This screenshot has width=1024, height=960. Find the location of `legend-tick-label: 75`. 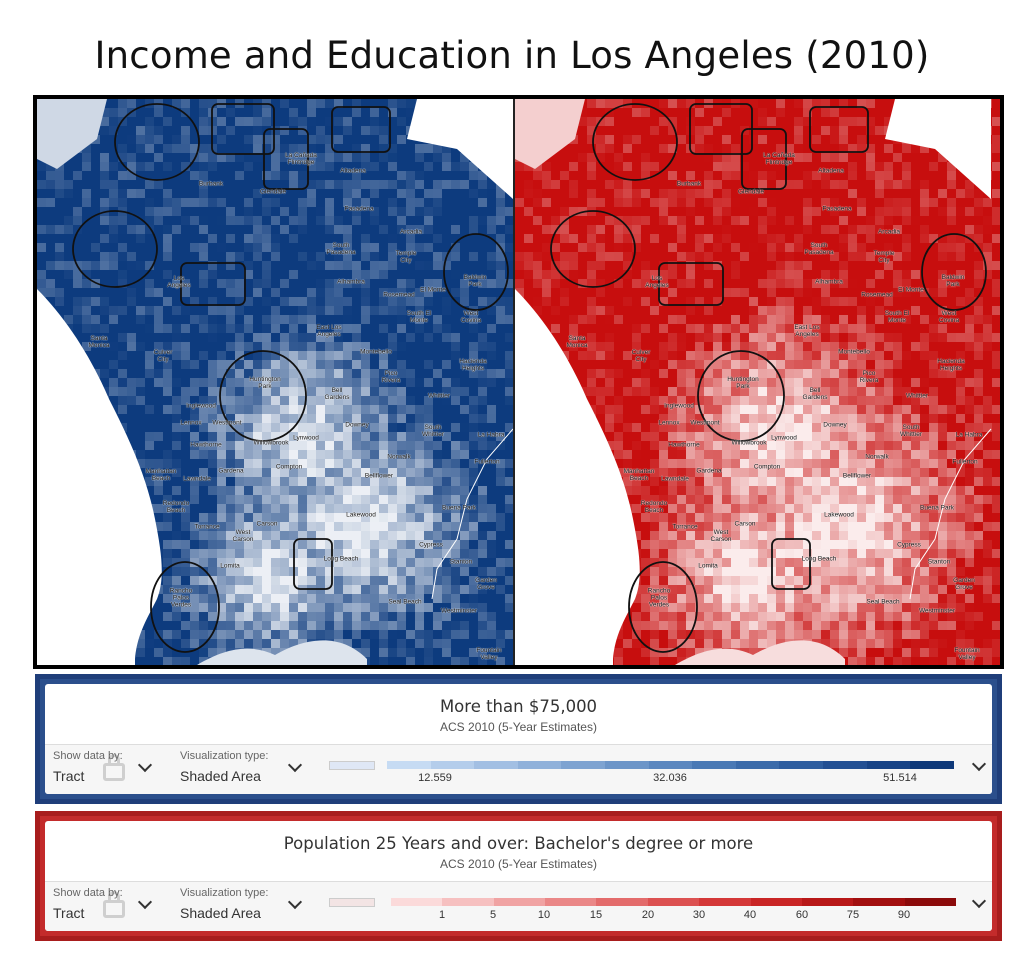

legend-tick-label: 75 is located at coordinates (853, 915).